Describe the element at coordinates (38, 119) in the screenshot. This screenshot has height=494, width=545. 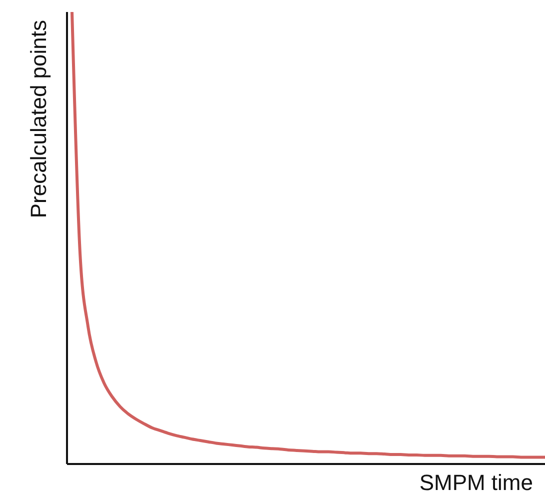
I see `y-axis-title: Precalculated points` at that location.